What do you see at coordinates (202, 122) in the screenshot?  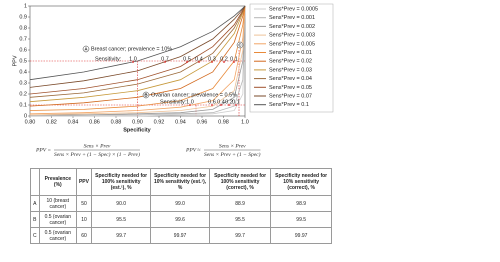 I see `x-tick-label: 0.96` at bounding box center [202, 122].